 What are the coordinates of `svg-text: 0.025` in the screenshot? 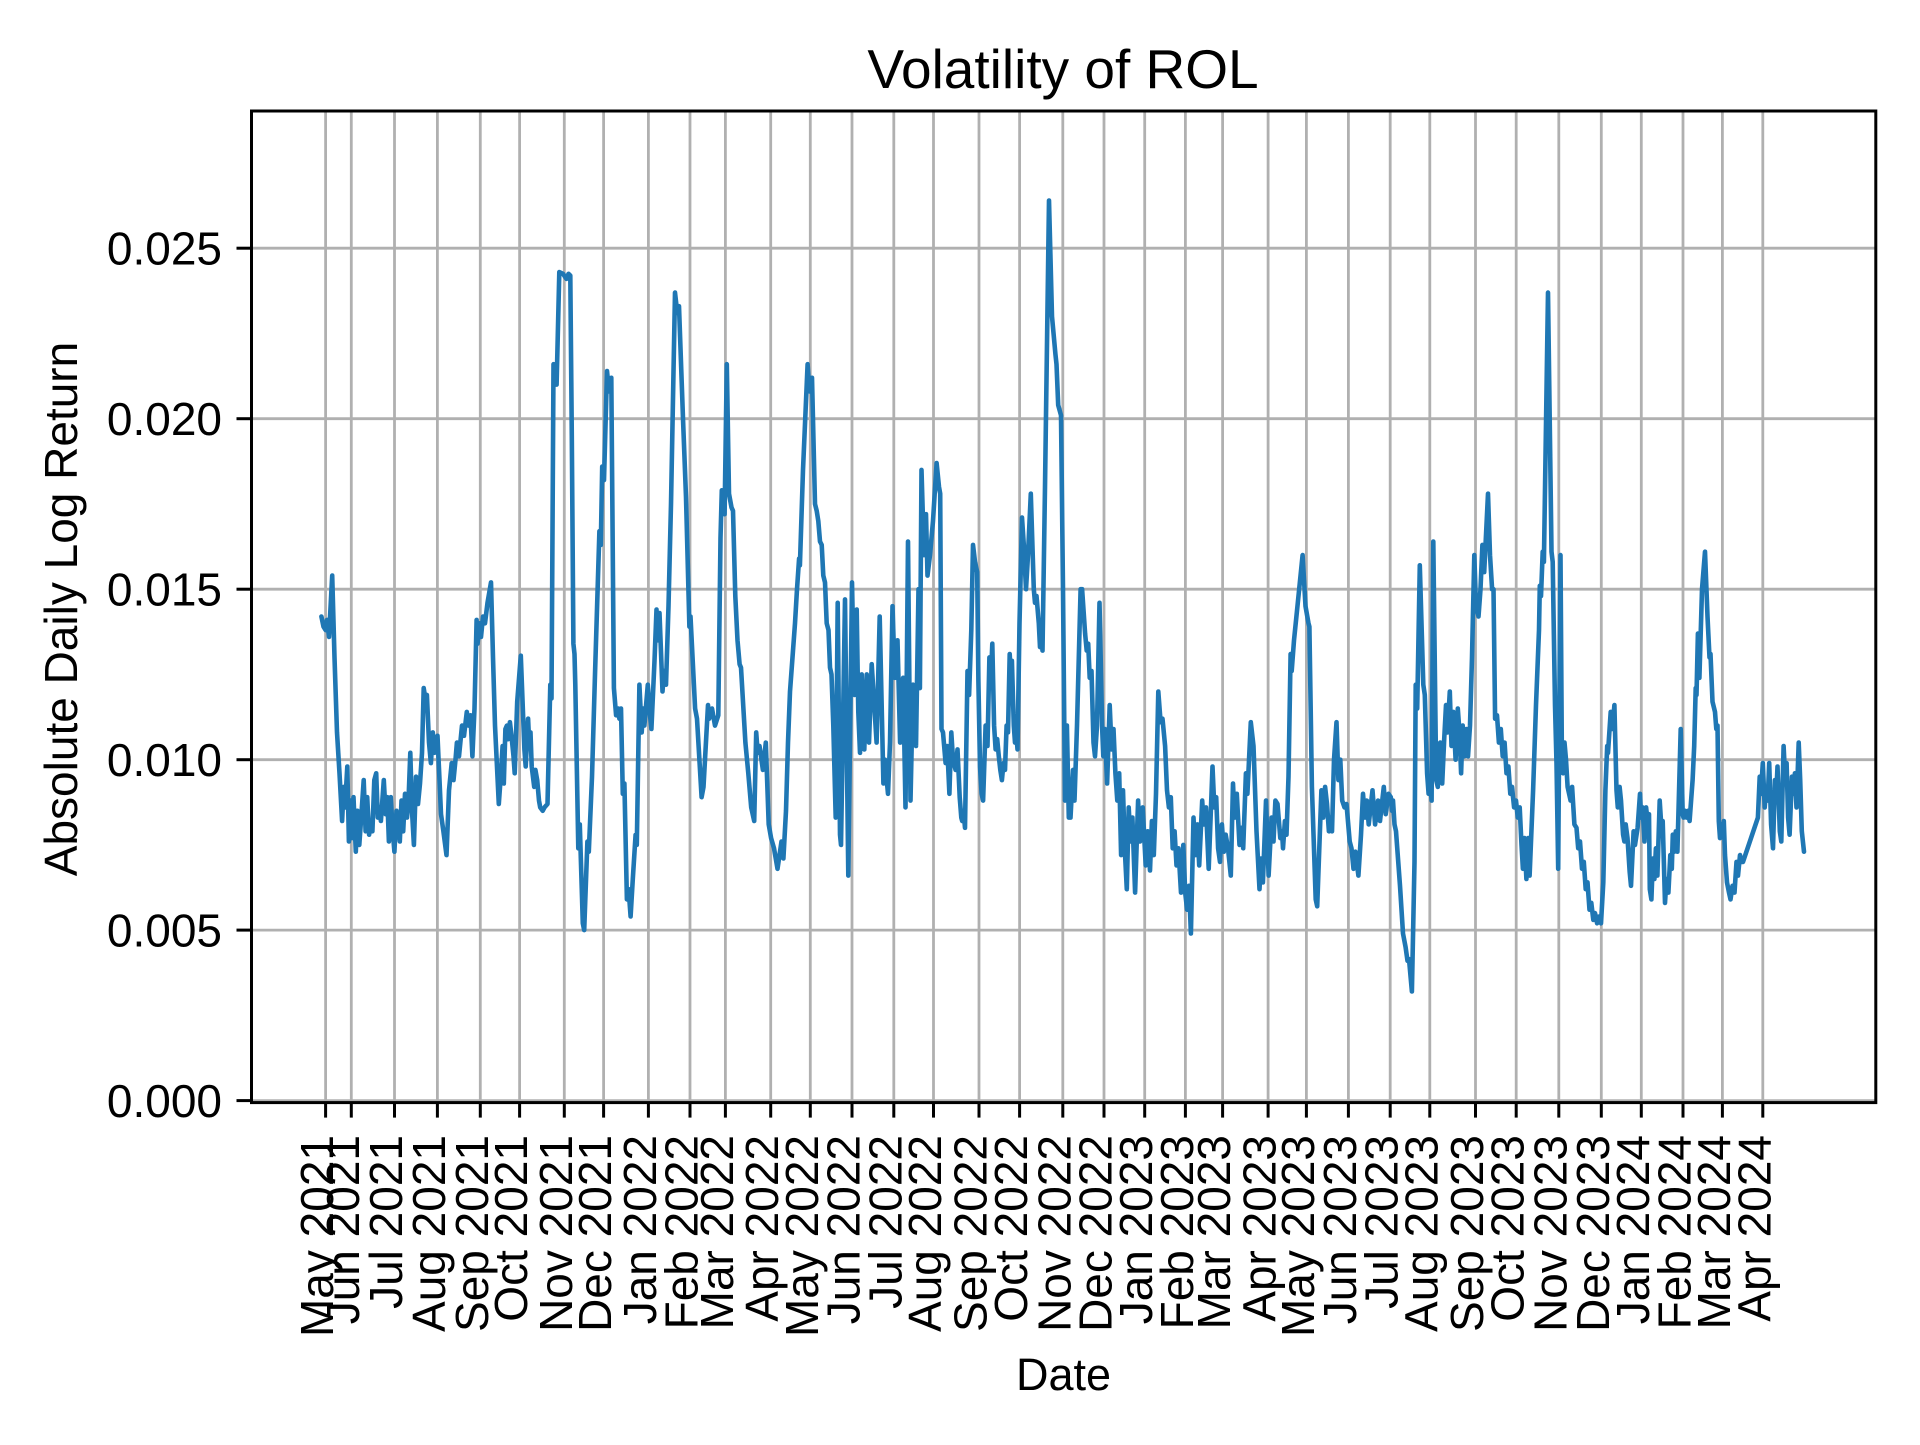 It's located at (164, 249).